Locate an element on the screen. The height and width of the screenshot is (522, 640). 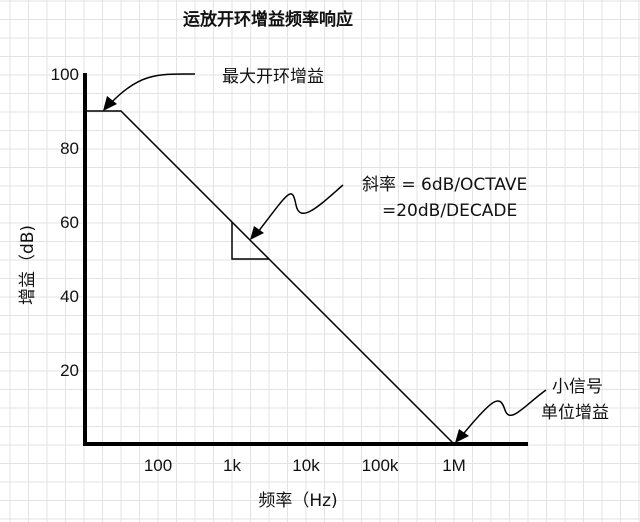
y-tick-label: 20 is located at coordinates (69, 370).